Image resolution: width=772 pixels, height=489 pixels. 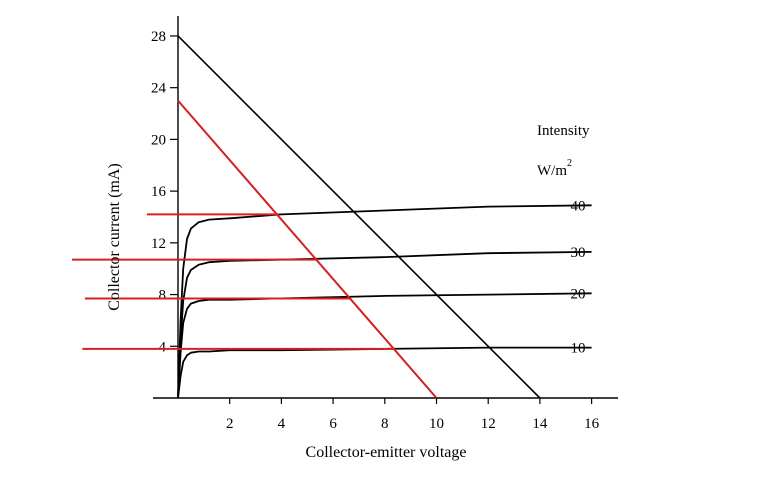 I want to click on x-tick-label: 4, so click(x=282, y=424).